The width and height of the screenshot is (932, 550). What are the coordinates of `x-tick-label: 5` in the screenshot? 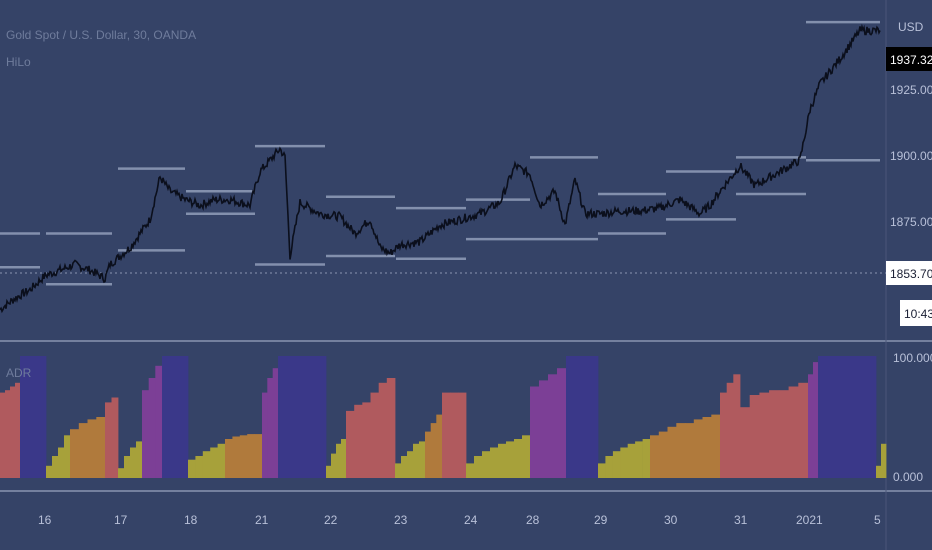 It's located at (877, 520).